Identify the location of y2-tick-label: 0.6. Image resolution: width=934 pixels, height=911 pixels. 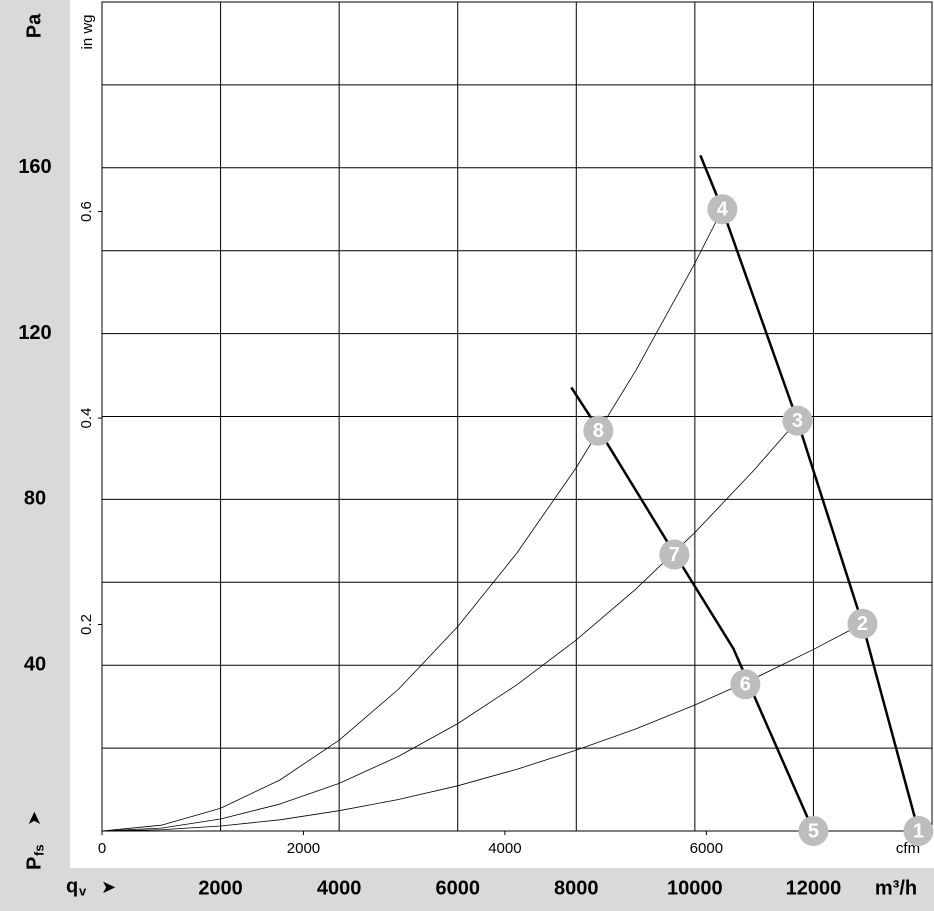
(86, 211).